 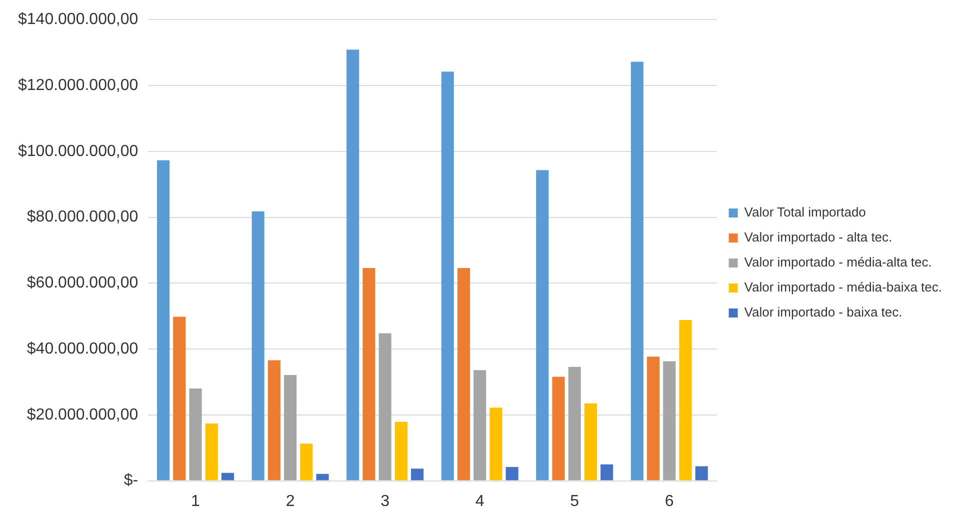 What do you see at coordinates (818, 237) in the screenshot?
I see `legend-label: Valor importado - alta tec.` at bounding box center [818, 237].